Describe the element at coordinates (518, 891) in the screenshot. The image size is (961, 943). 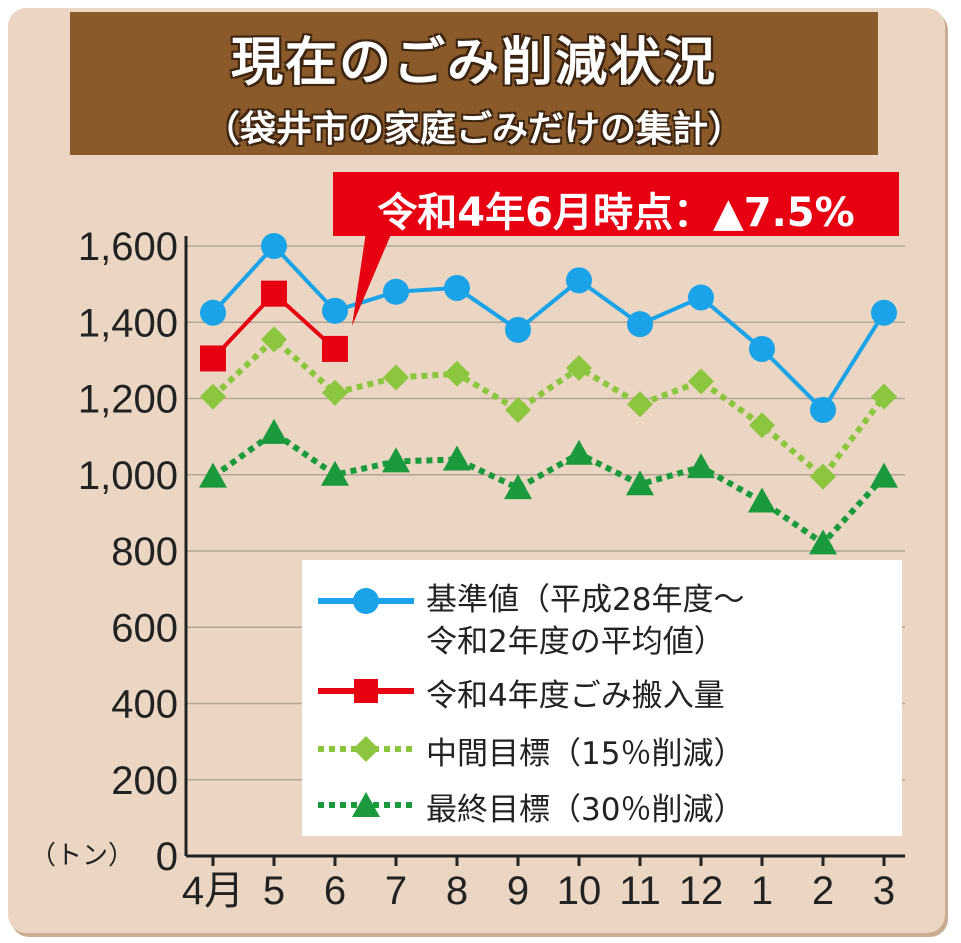
I see `x-tick-label: 9` at that location.